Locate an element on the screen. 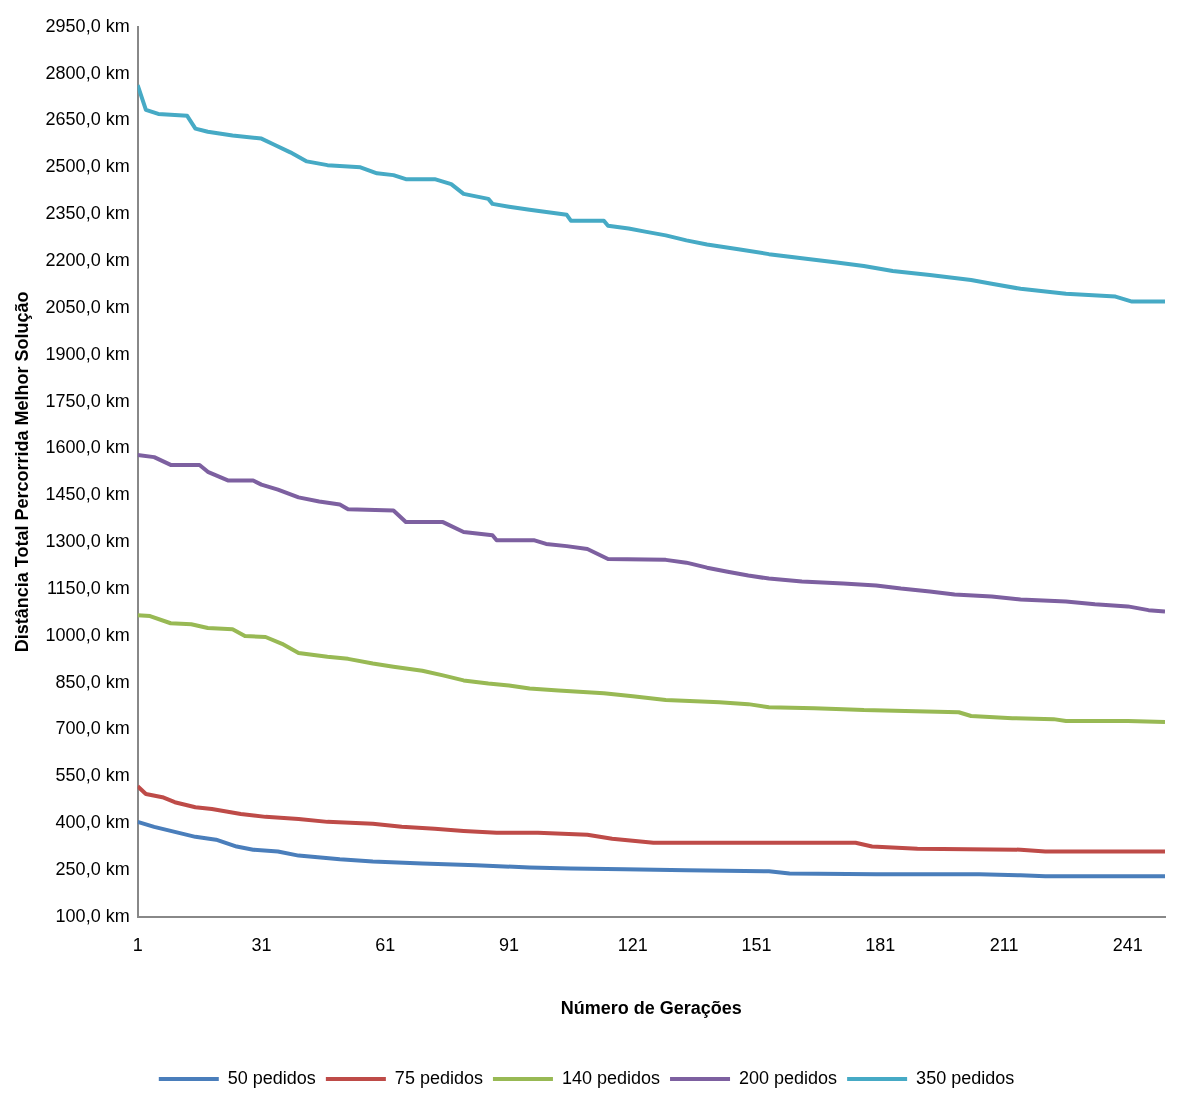 The image size is (1181, 1107). legend-label: 50 pedidos is located at coordinates (271, 1077).